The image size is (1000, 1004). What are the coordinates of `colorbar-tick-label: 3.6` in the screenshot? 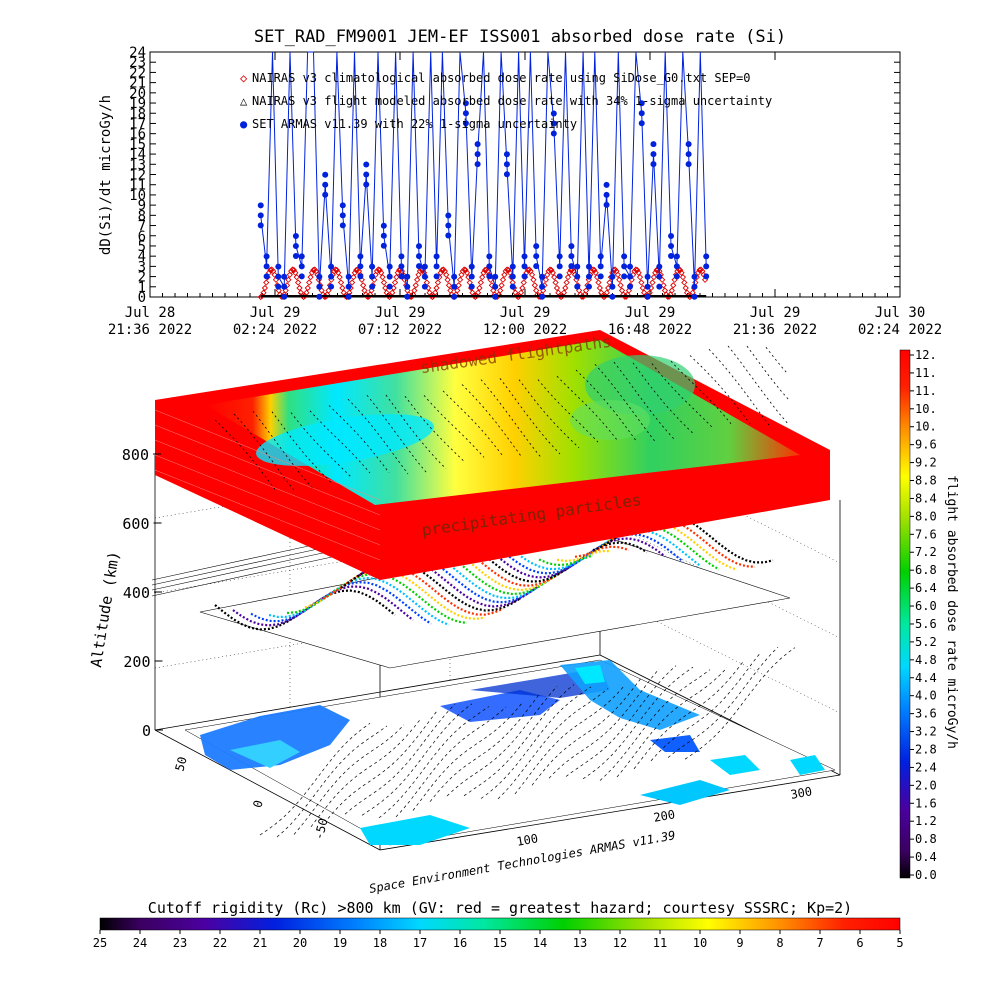 It's located at (926, 714).